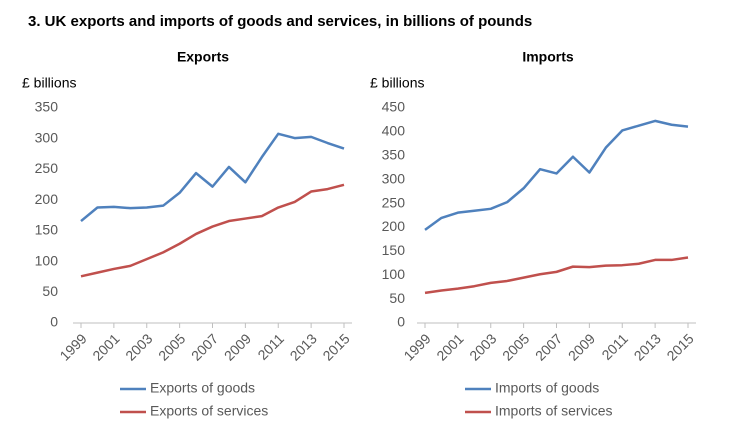  I want to click on y-tick-label: 400, so click(394, 131).